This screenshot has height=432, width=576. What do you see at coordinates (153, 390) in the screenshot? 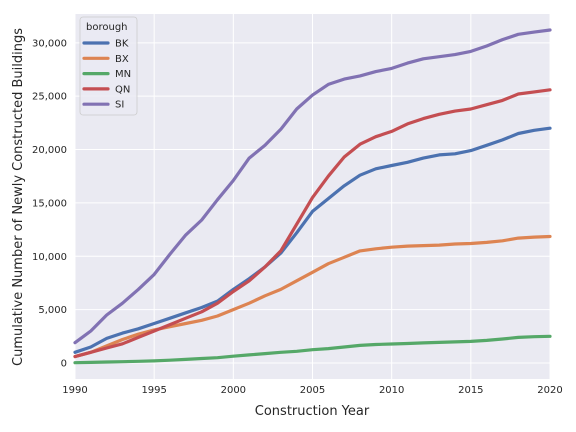
I see `x-tick-label: 1995` at bounding box center [153, 390].